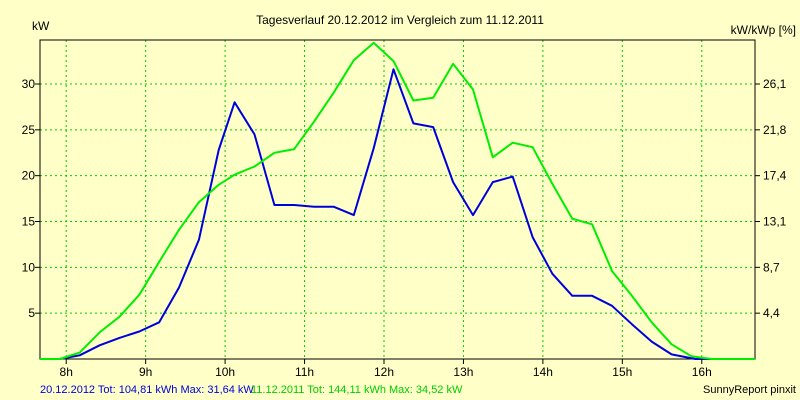 The image size is (800, 400). What do you see at coordinates (775, 130) in the screenshot?
I see `right-tick-label: 21,8` at bounding box center [775, 130].